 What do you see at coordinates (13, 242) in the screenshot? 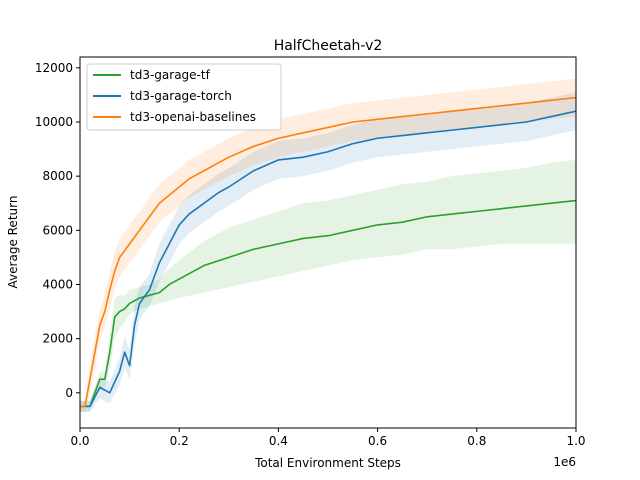
I see `y-axis-label: Average Return` at bounding box center [13, 242].